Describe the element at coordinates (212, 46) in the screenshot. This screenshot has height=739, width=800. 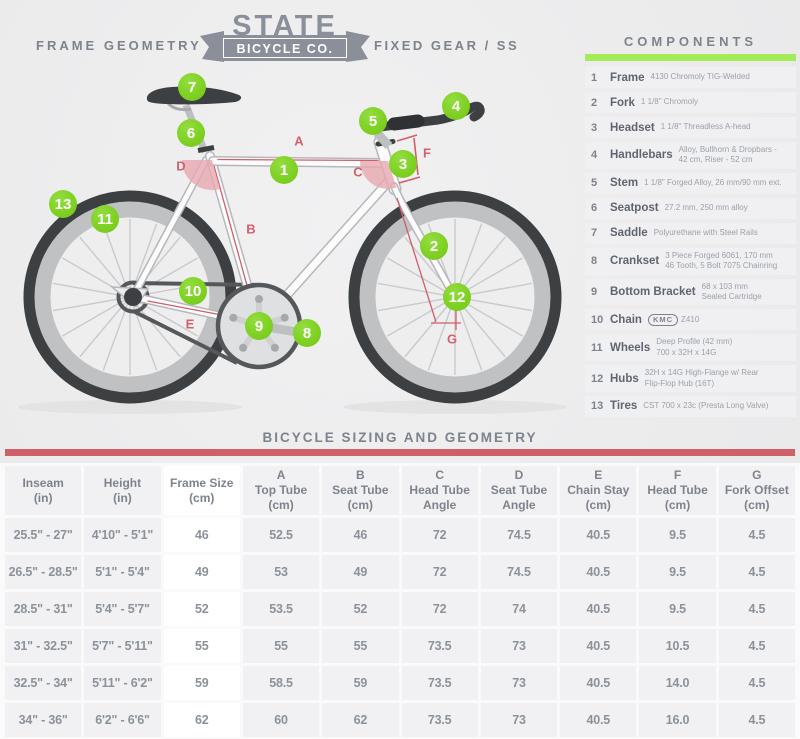
I see `logo-ribbon-left` at that location.